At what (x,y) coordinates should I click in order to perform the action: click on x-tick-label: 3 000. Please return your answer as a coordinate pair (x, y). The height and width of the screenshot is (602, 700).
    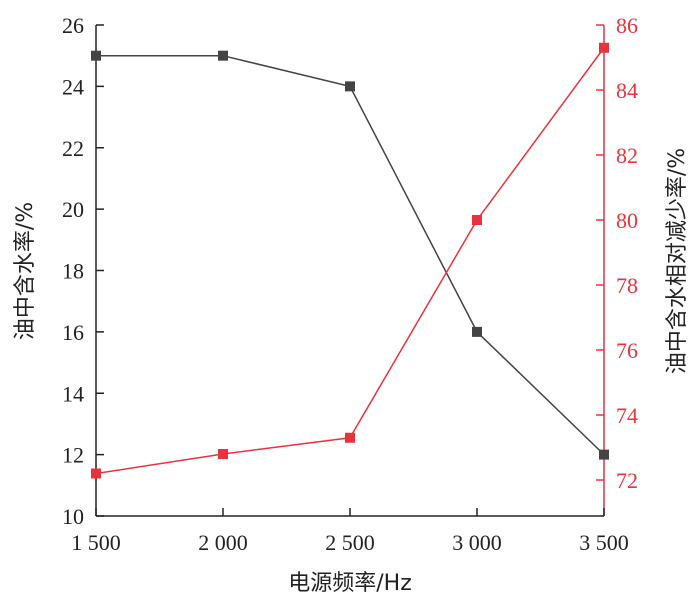
    Looking at the image, I should click on (477, 542).